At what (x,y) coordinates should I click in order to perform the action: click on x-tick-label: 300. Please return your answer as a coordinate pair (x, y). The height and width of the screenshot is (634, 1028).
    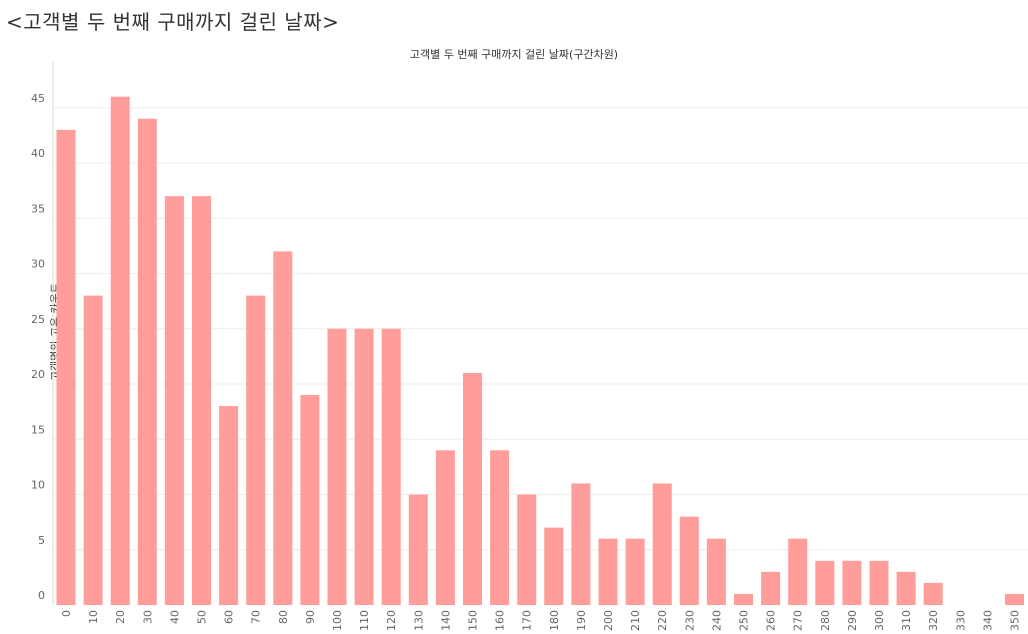
    Looking at the image, I should click on (879, 620).